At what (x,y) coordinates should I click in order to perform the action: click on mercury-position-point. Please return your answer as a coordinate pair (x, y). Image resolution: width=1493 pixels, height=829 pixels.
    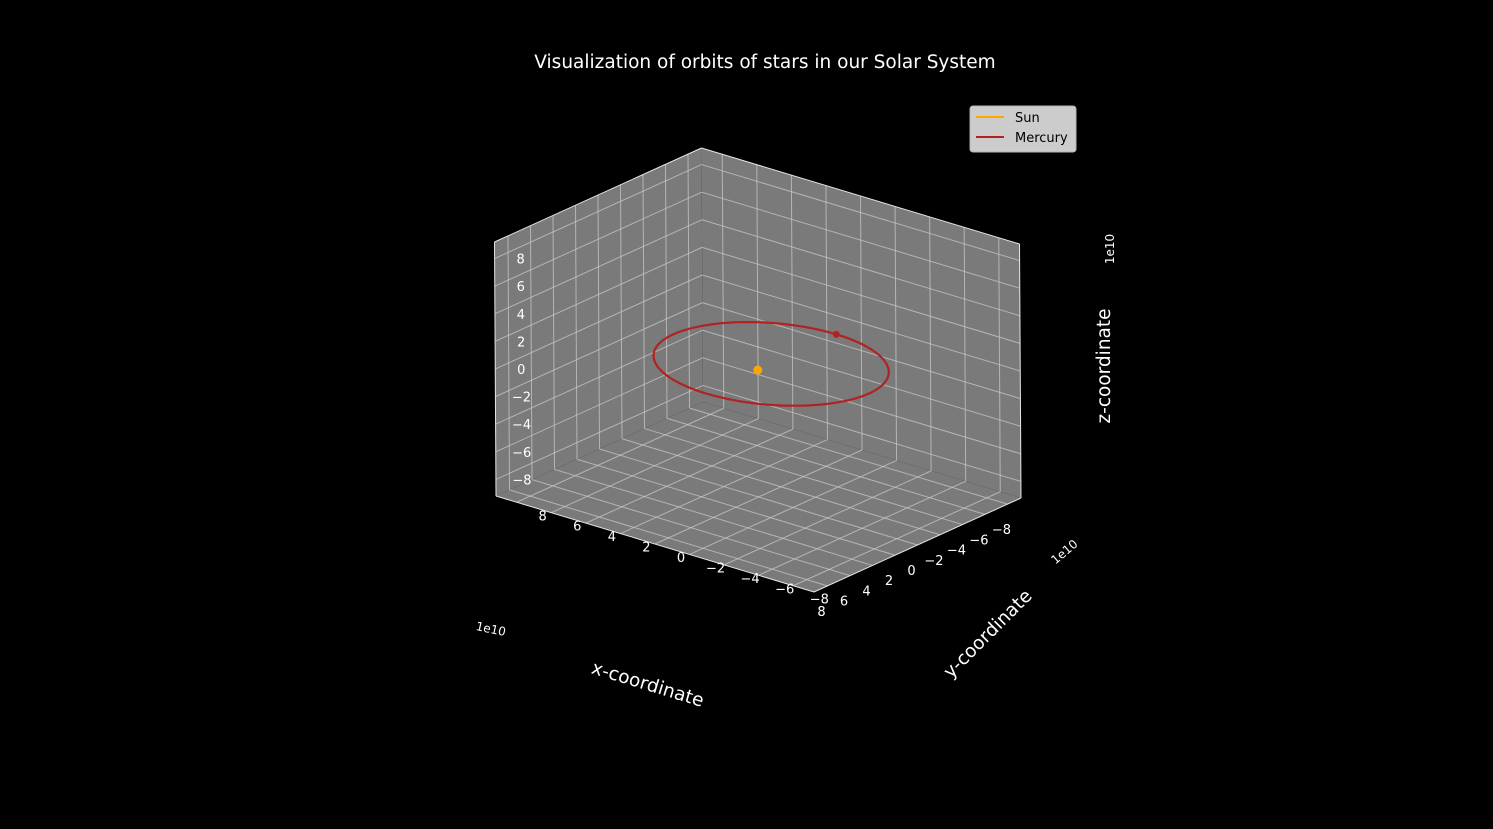
    Looking at the image, I should click on (836, 334).